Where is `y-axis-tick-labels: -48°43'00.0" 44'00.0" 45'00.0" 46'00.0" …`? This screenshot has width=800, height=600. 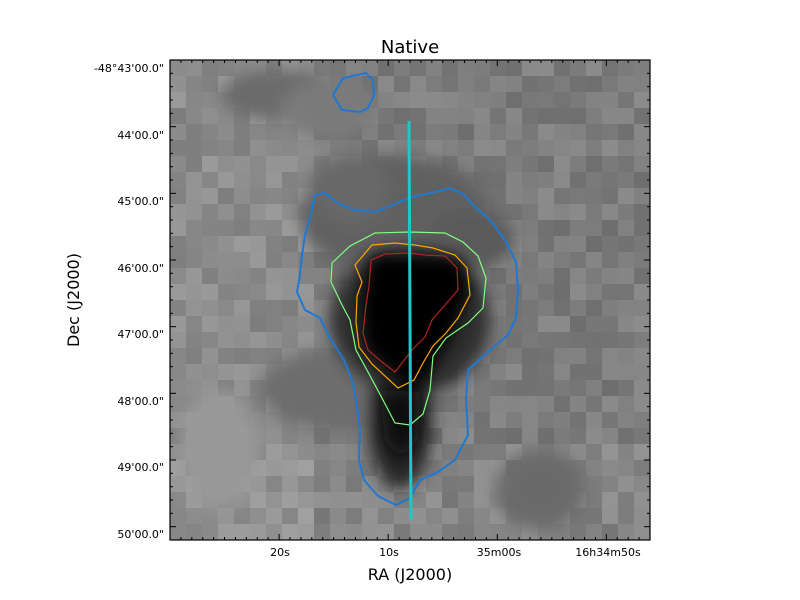 y-axis-tick-labels: -48°43'00.0" 44'00.0" 45'00.0" 46'00.0" … is located at coordinates (129, 301).